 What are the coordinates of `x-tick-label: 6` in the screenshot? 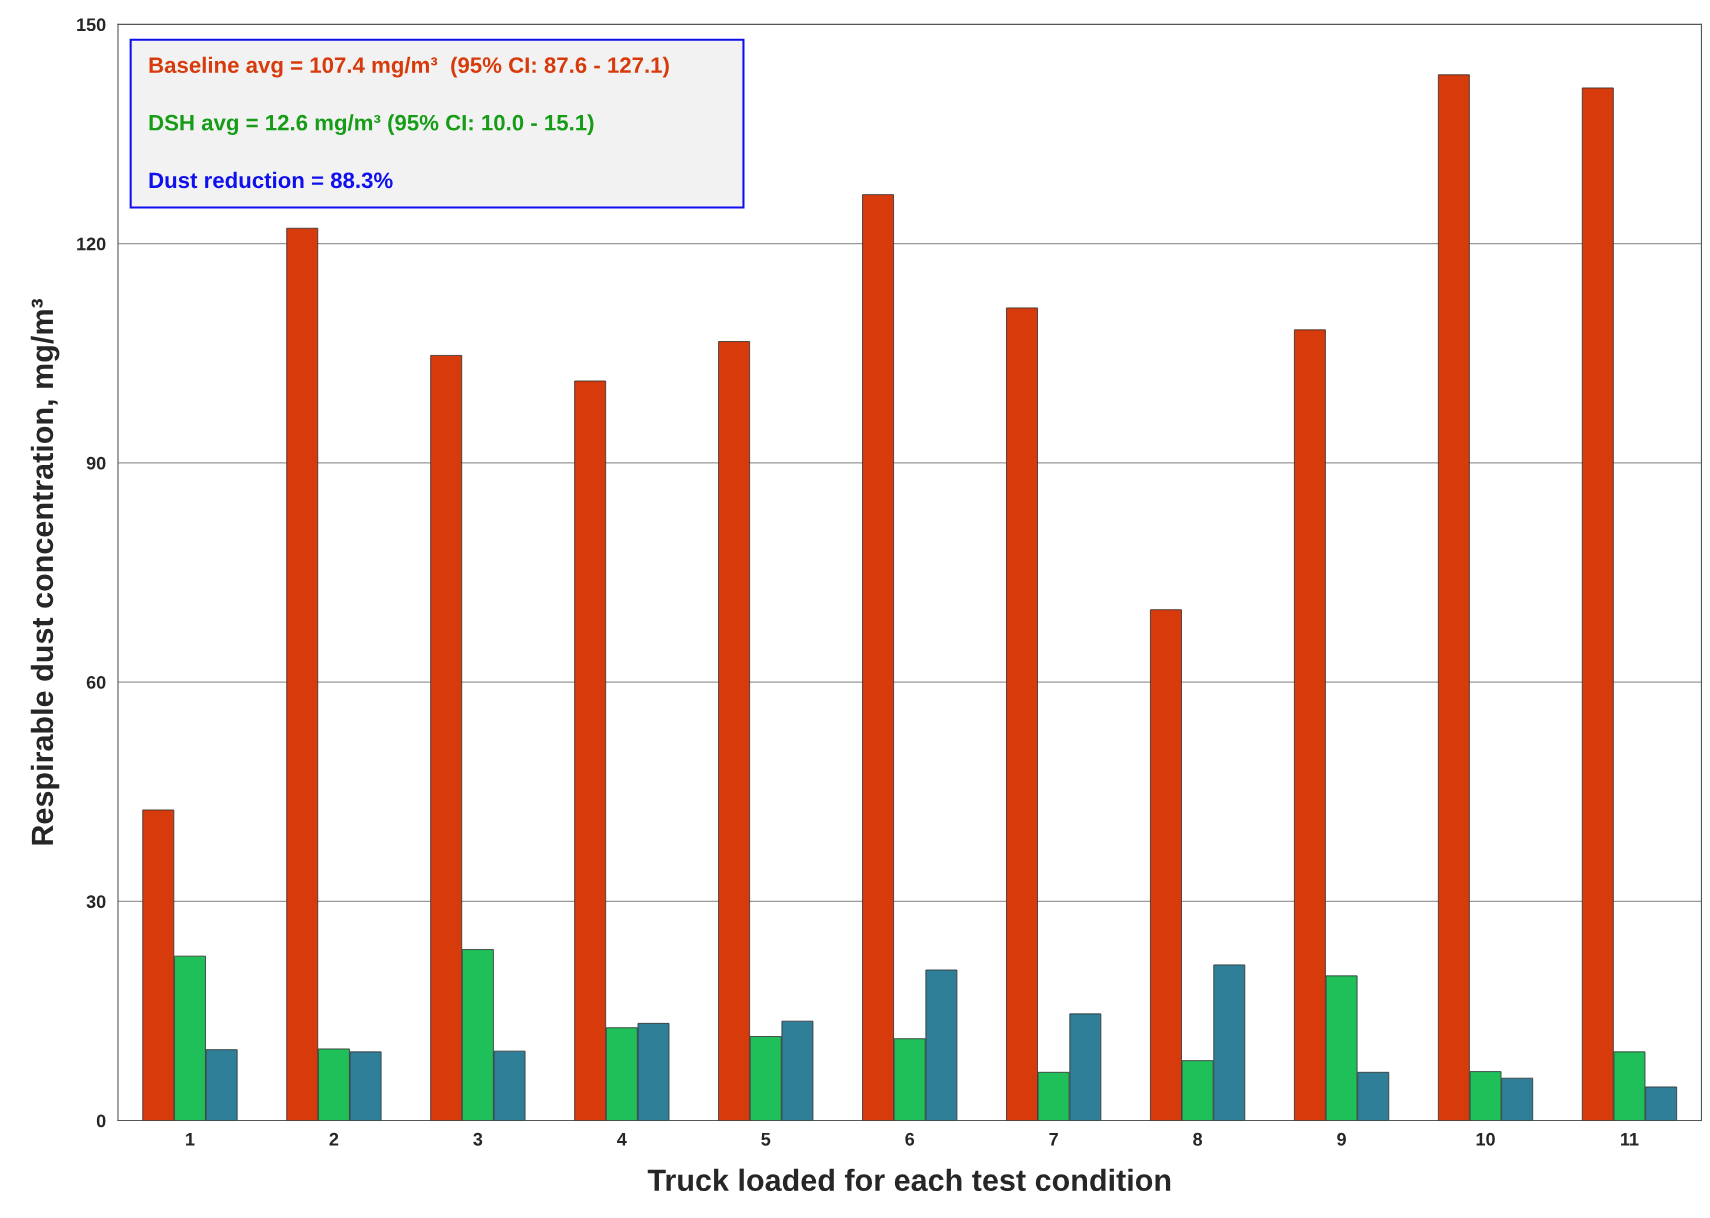 It's located at (910, 1139).